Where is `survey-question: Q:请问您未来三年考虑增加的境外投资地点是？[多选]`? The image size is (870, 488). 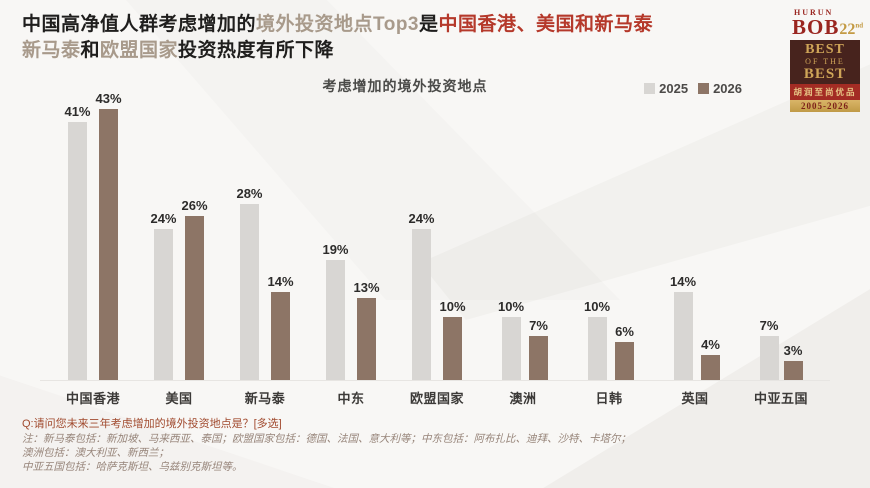
survey-question: Q:请问您未来三年考虑增加的境外投资地点是？[多选] is located at coordinates (152, 424).